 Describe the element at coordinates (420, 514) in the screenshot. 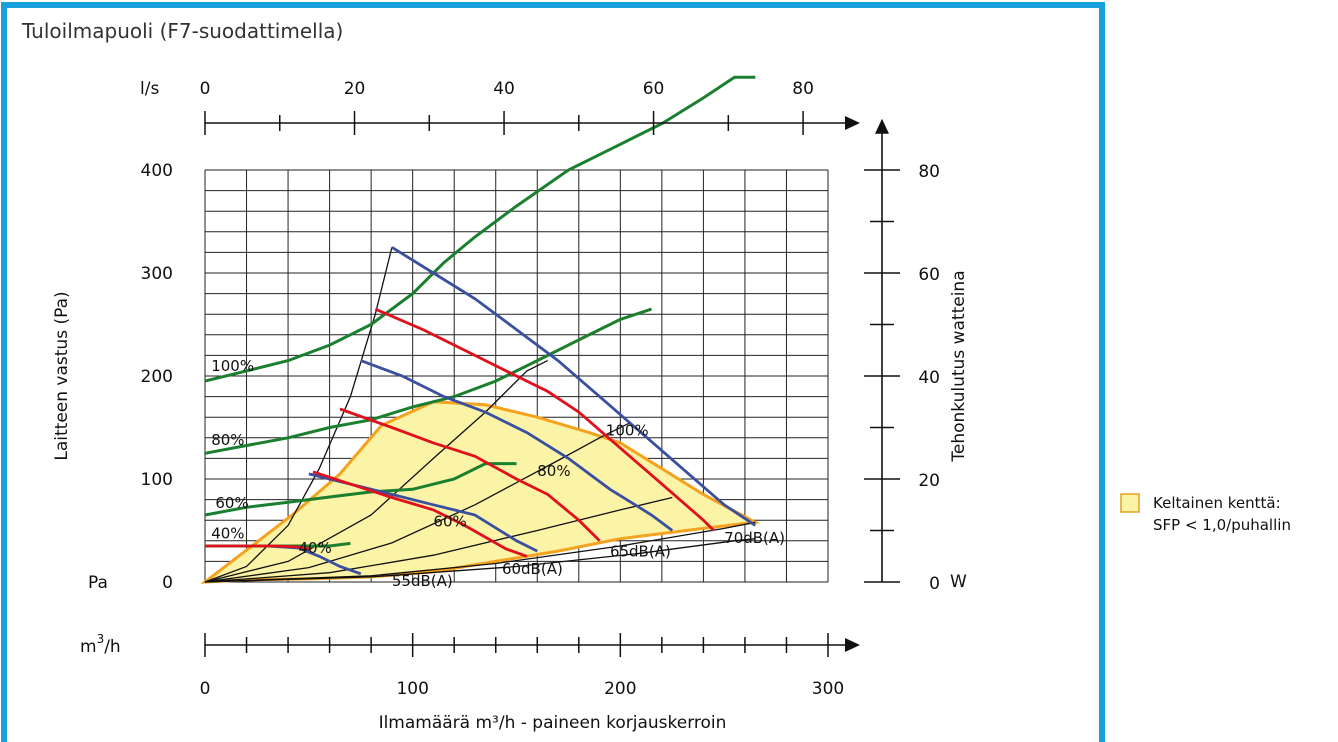

I see `sound-line-60dB(A)` at that location.